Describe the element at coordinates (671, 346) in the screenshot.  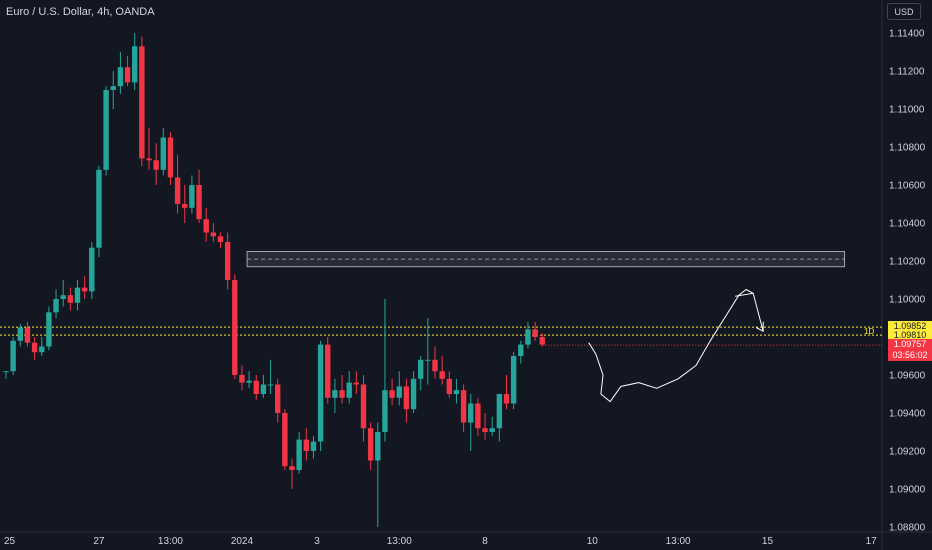
I see `projection-drawing` at that location.